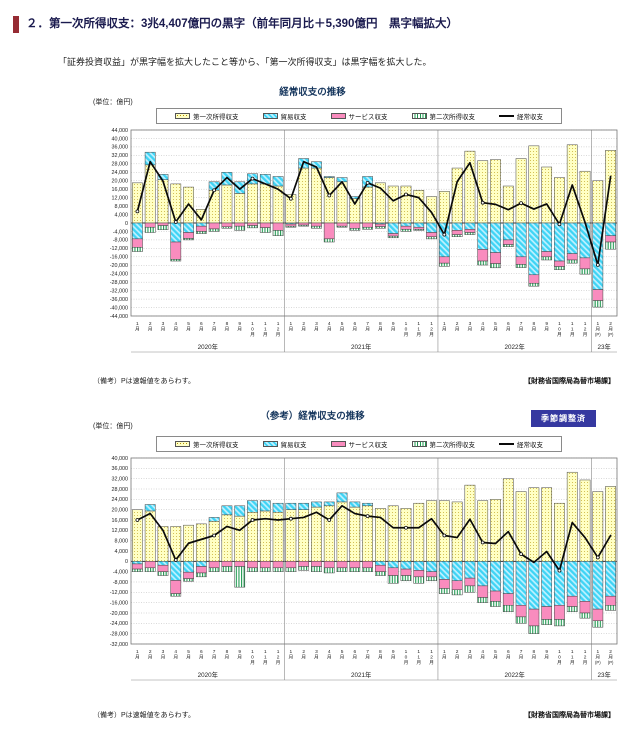 The height and width of the screenshot is (743, 625). What do you see at coordinates (482, 652) in the screenshot?
I see `svg-text: 4` at bounding box center [482, 652].